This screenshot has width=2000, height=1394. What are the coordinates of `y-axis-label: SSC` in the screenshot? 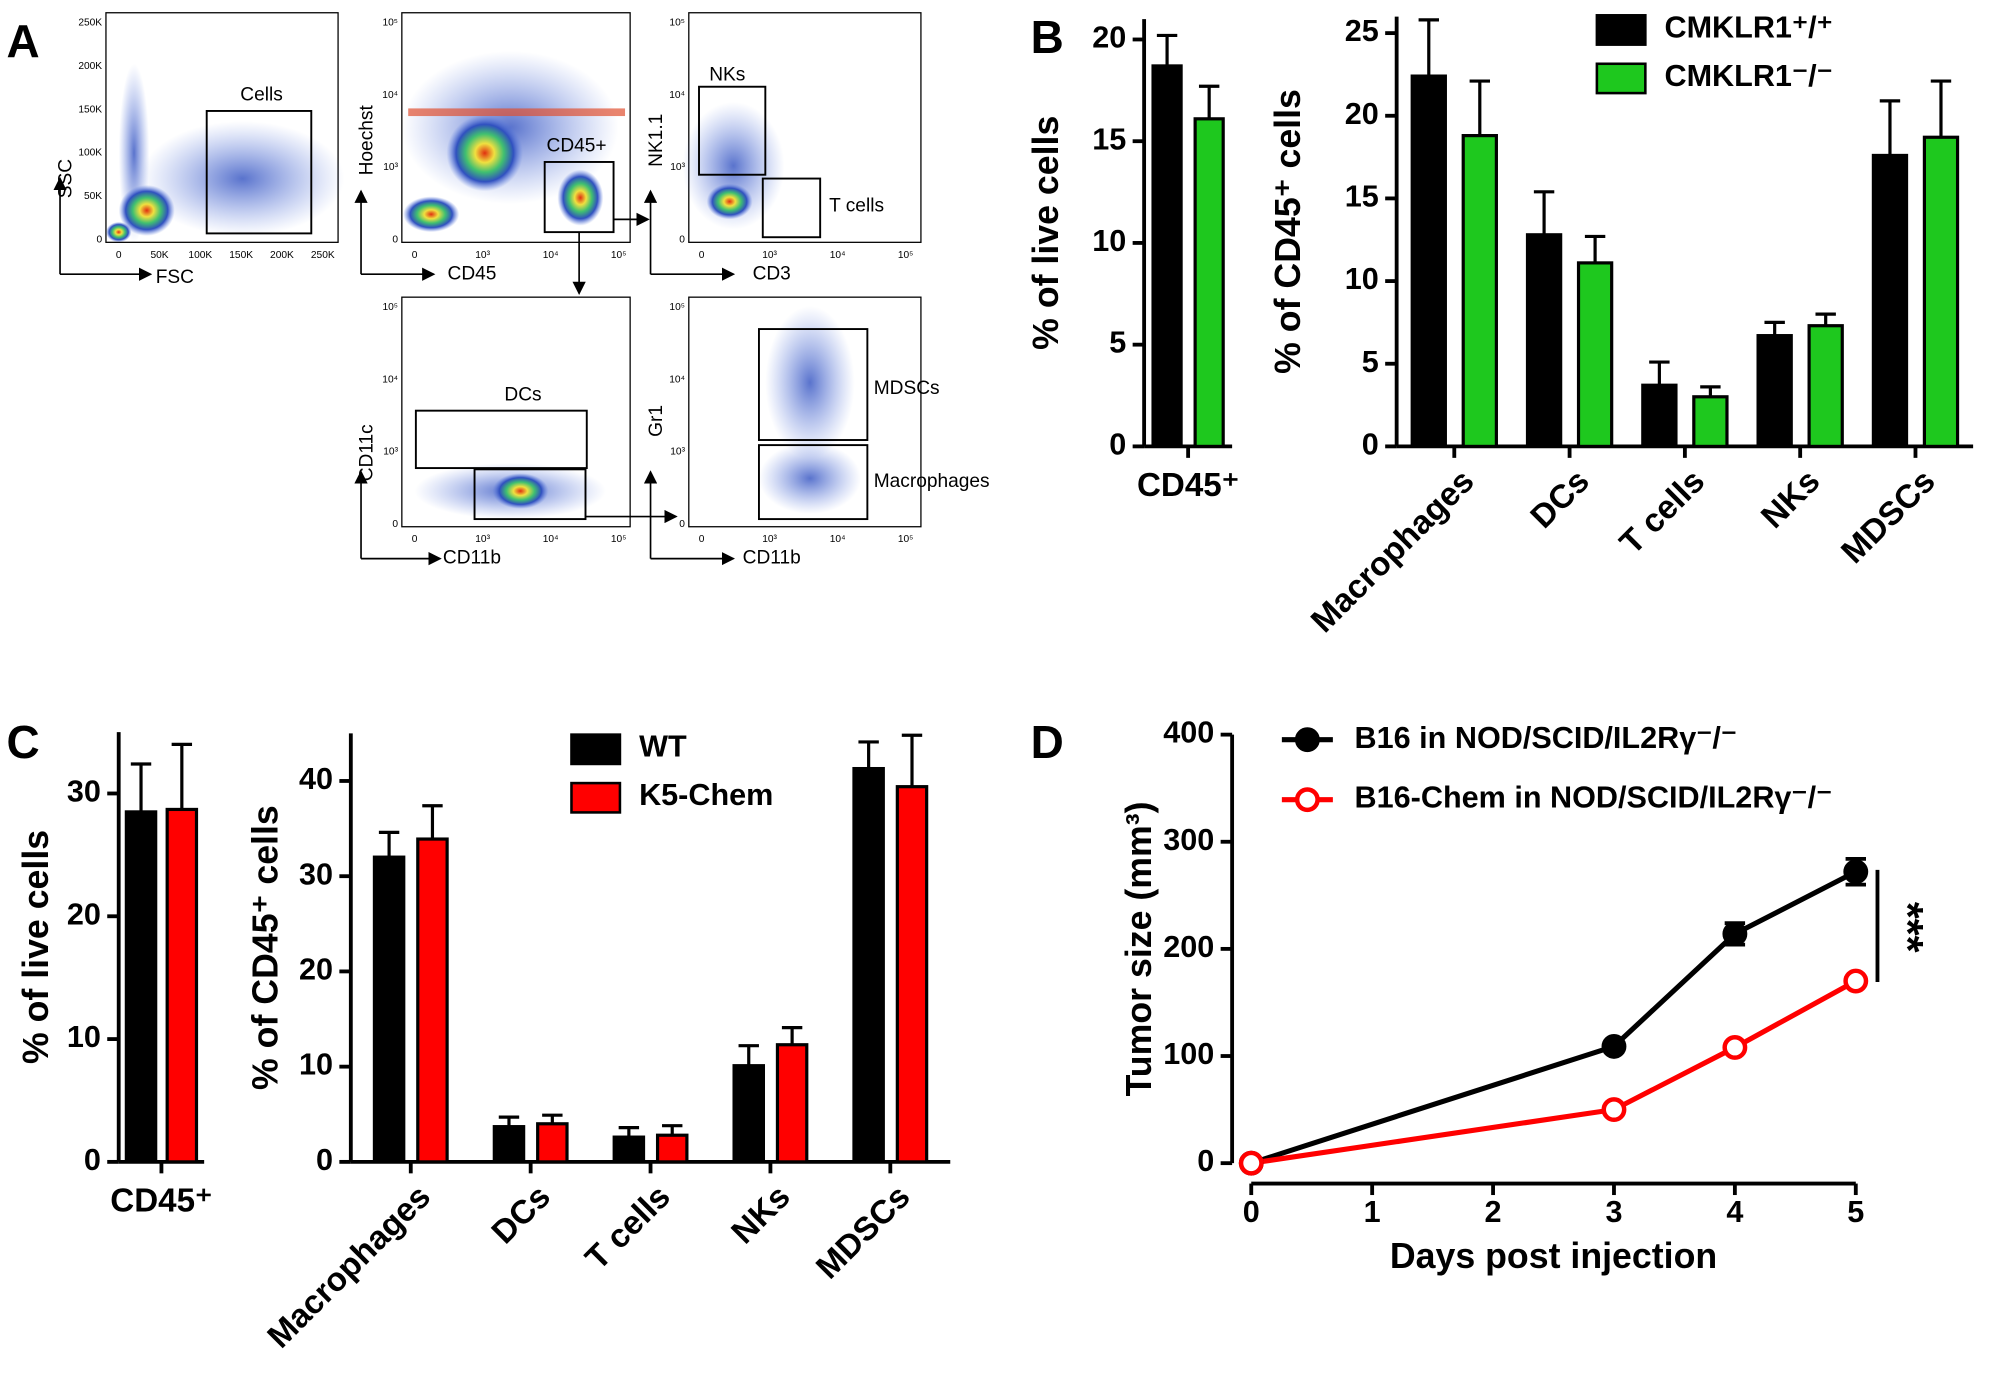 It's located at (65, 179).